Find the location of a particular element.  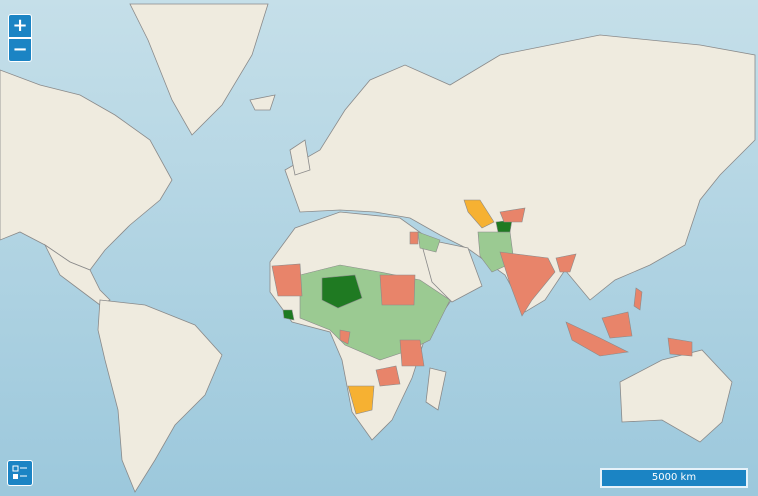

legend-button is located at coordinates (20, 473).